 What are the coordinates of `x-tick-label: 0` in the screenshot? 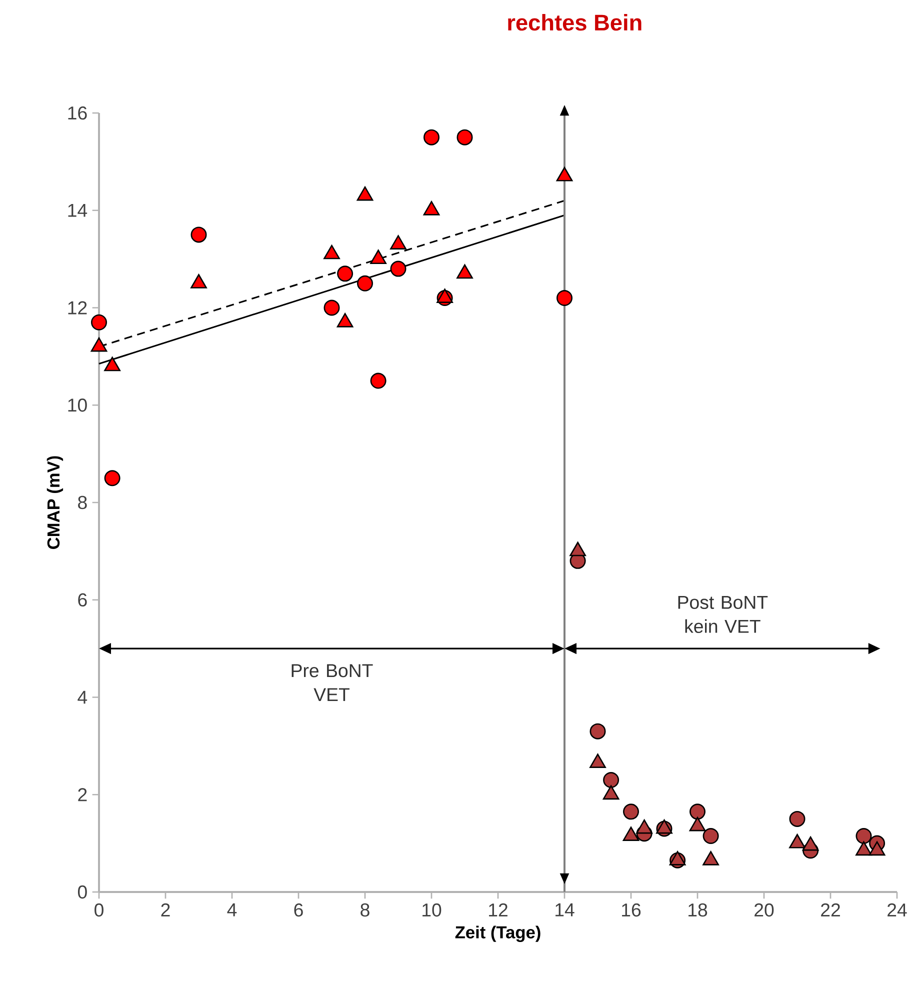 It's located at (99, 910).